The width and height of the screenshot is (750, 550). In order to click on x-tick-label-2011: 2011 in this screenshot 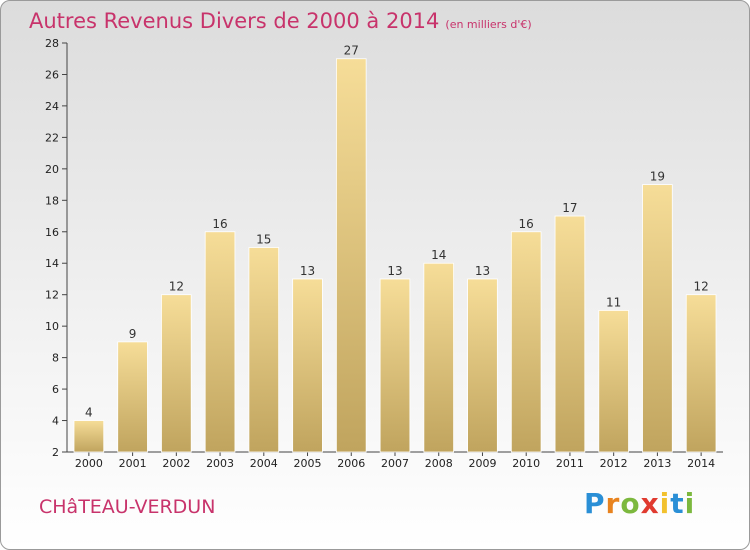, I will do `click(570, 463)`.